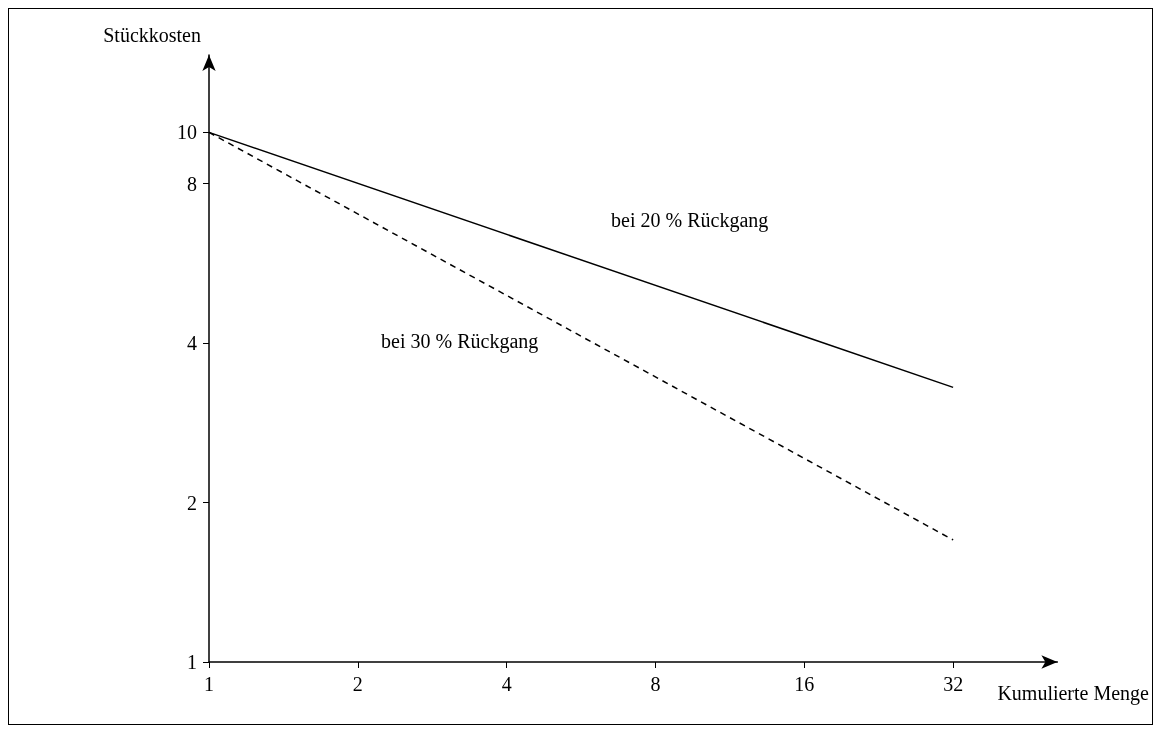  What do you see at coordinates (192, 343) in the screenshot?
I see `y-tick-label: 4` at bounding box center [192, 343].